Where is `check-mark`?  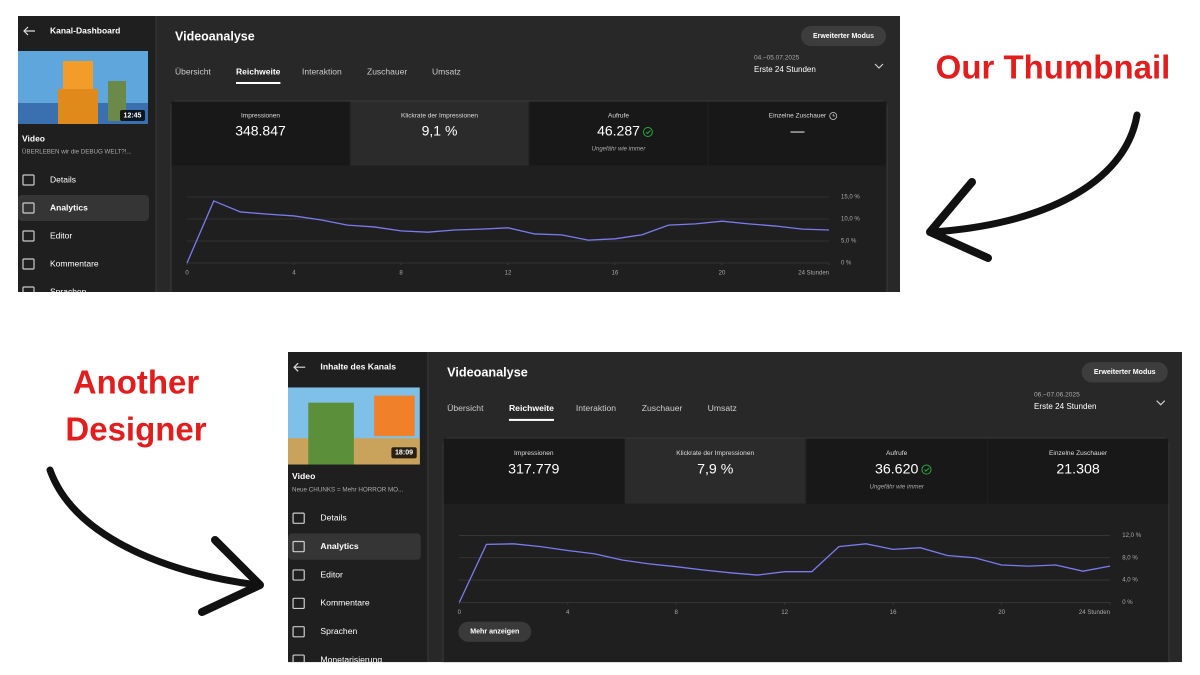 check-mark is located at coordinates (648, 132).